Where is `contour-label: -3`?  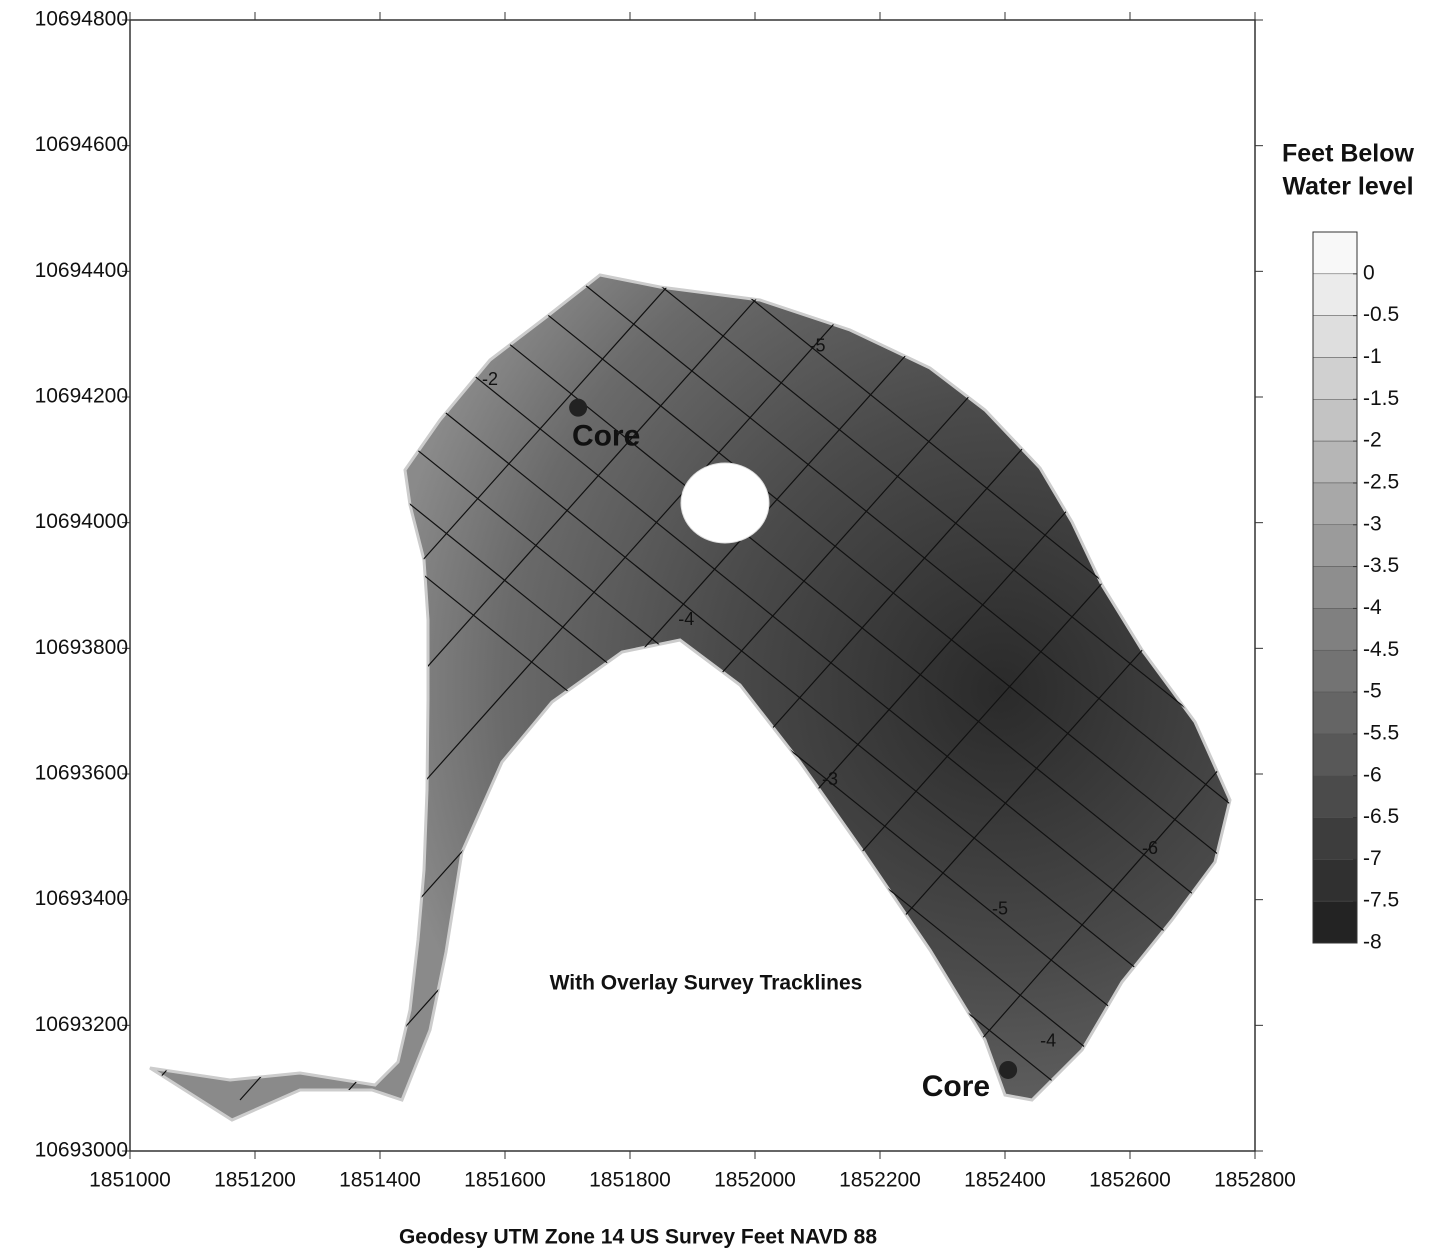
contour-label: -3 is located at coordinates (830, 779).